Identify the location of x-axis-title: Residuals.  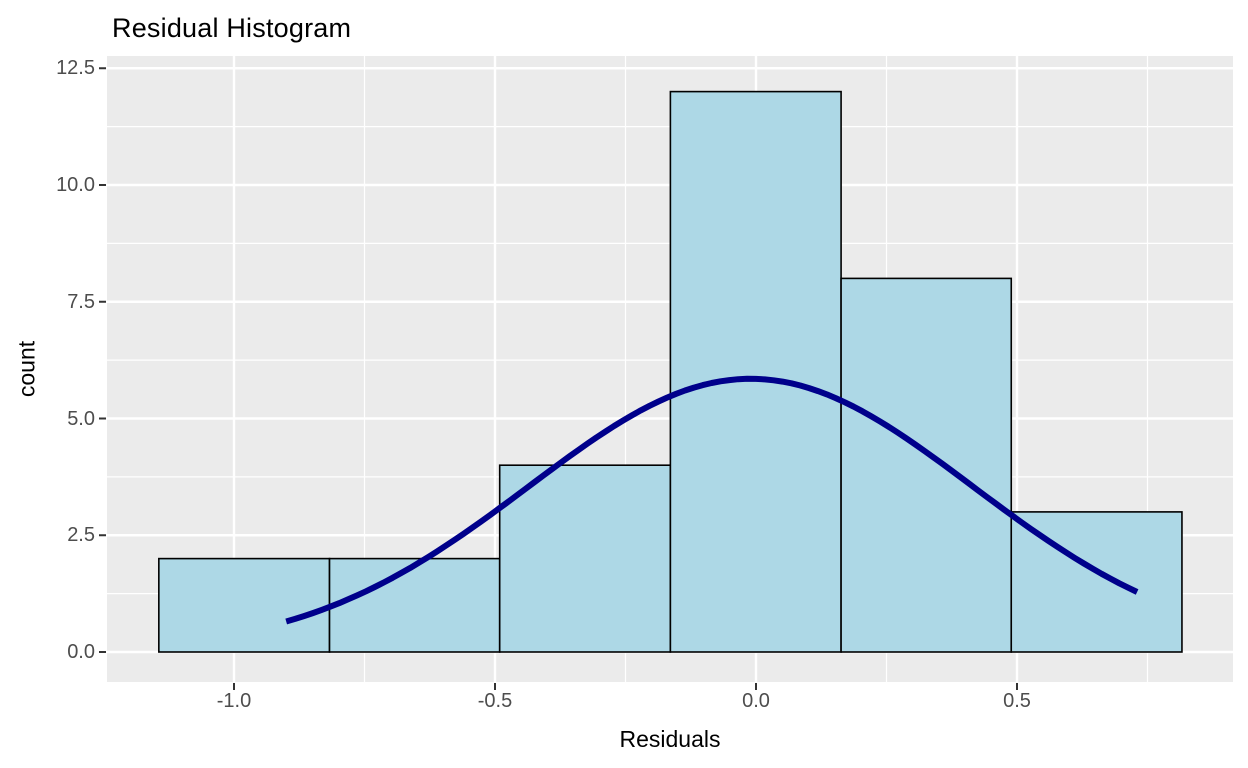
(670, 739).